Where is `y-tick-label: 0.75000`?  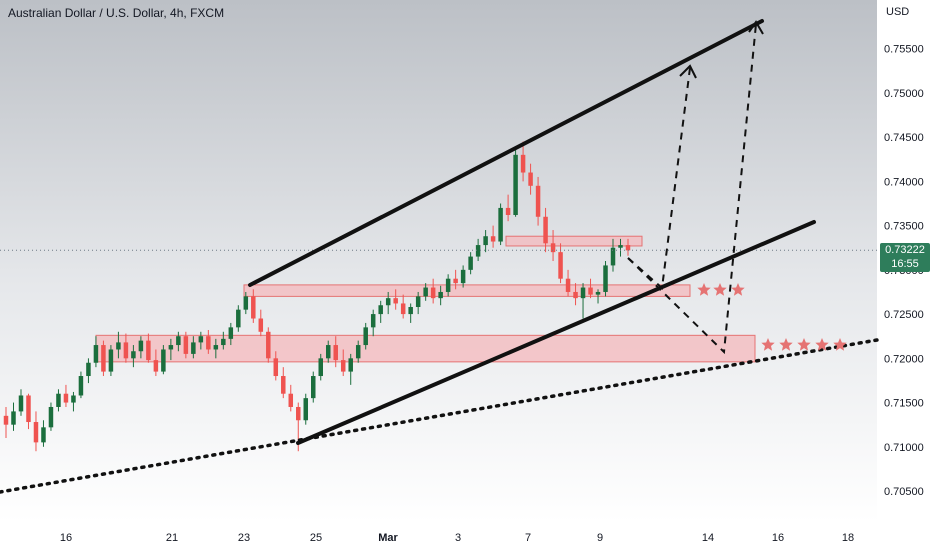
y-tick-label: 0.75000 is located at coordinates (904, 94).